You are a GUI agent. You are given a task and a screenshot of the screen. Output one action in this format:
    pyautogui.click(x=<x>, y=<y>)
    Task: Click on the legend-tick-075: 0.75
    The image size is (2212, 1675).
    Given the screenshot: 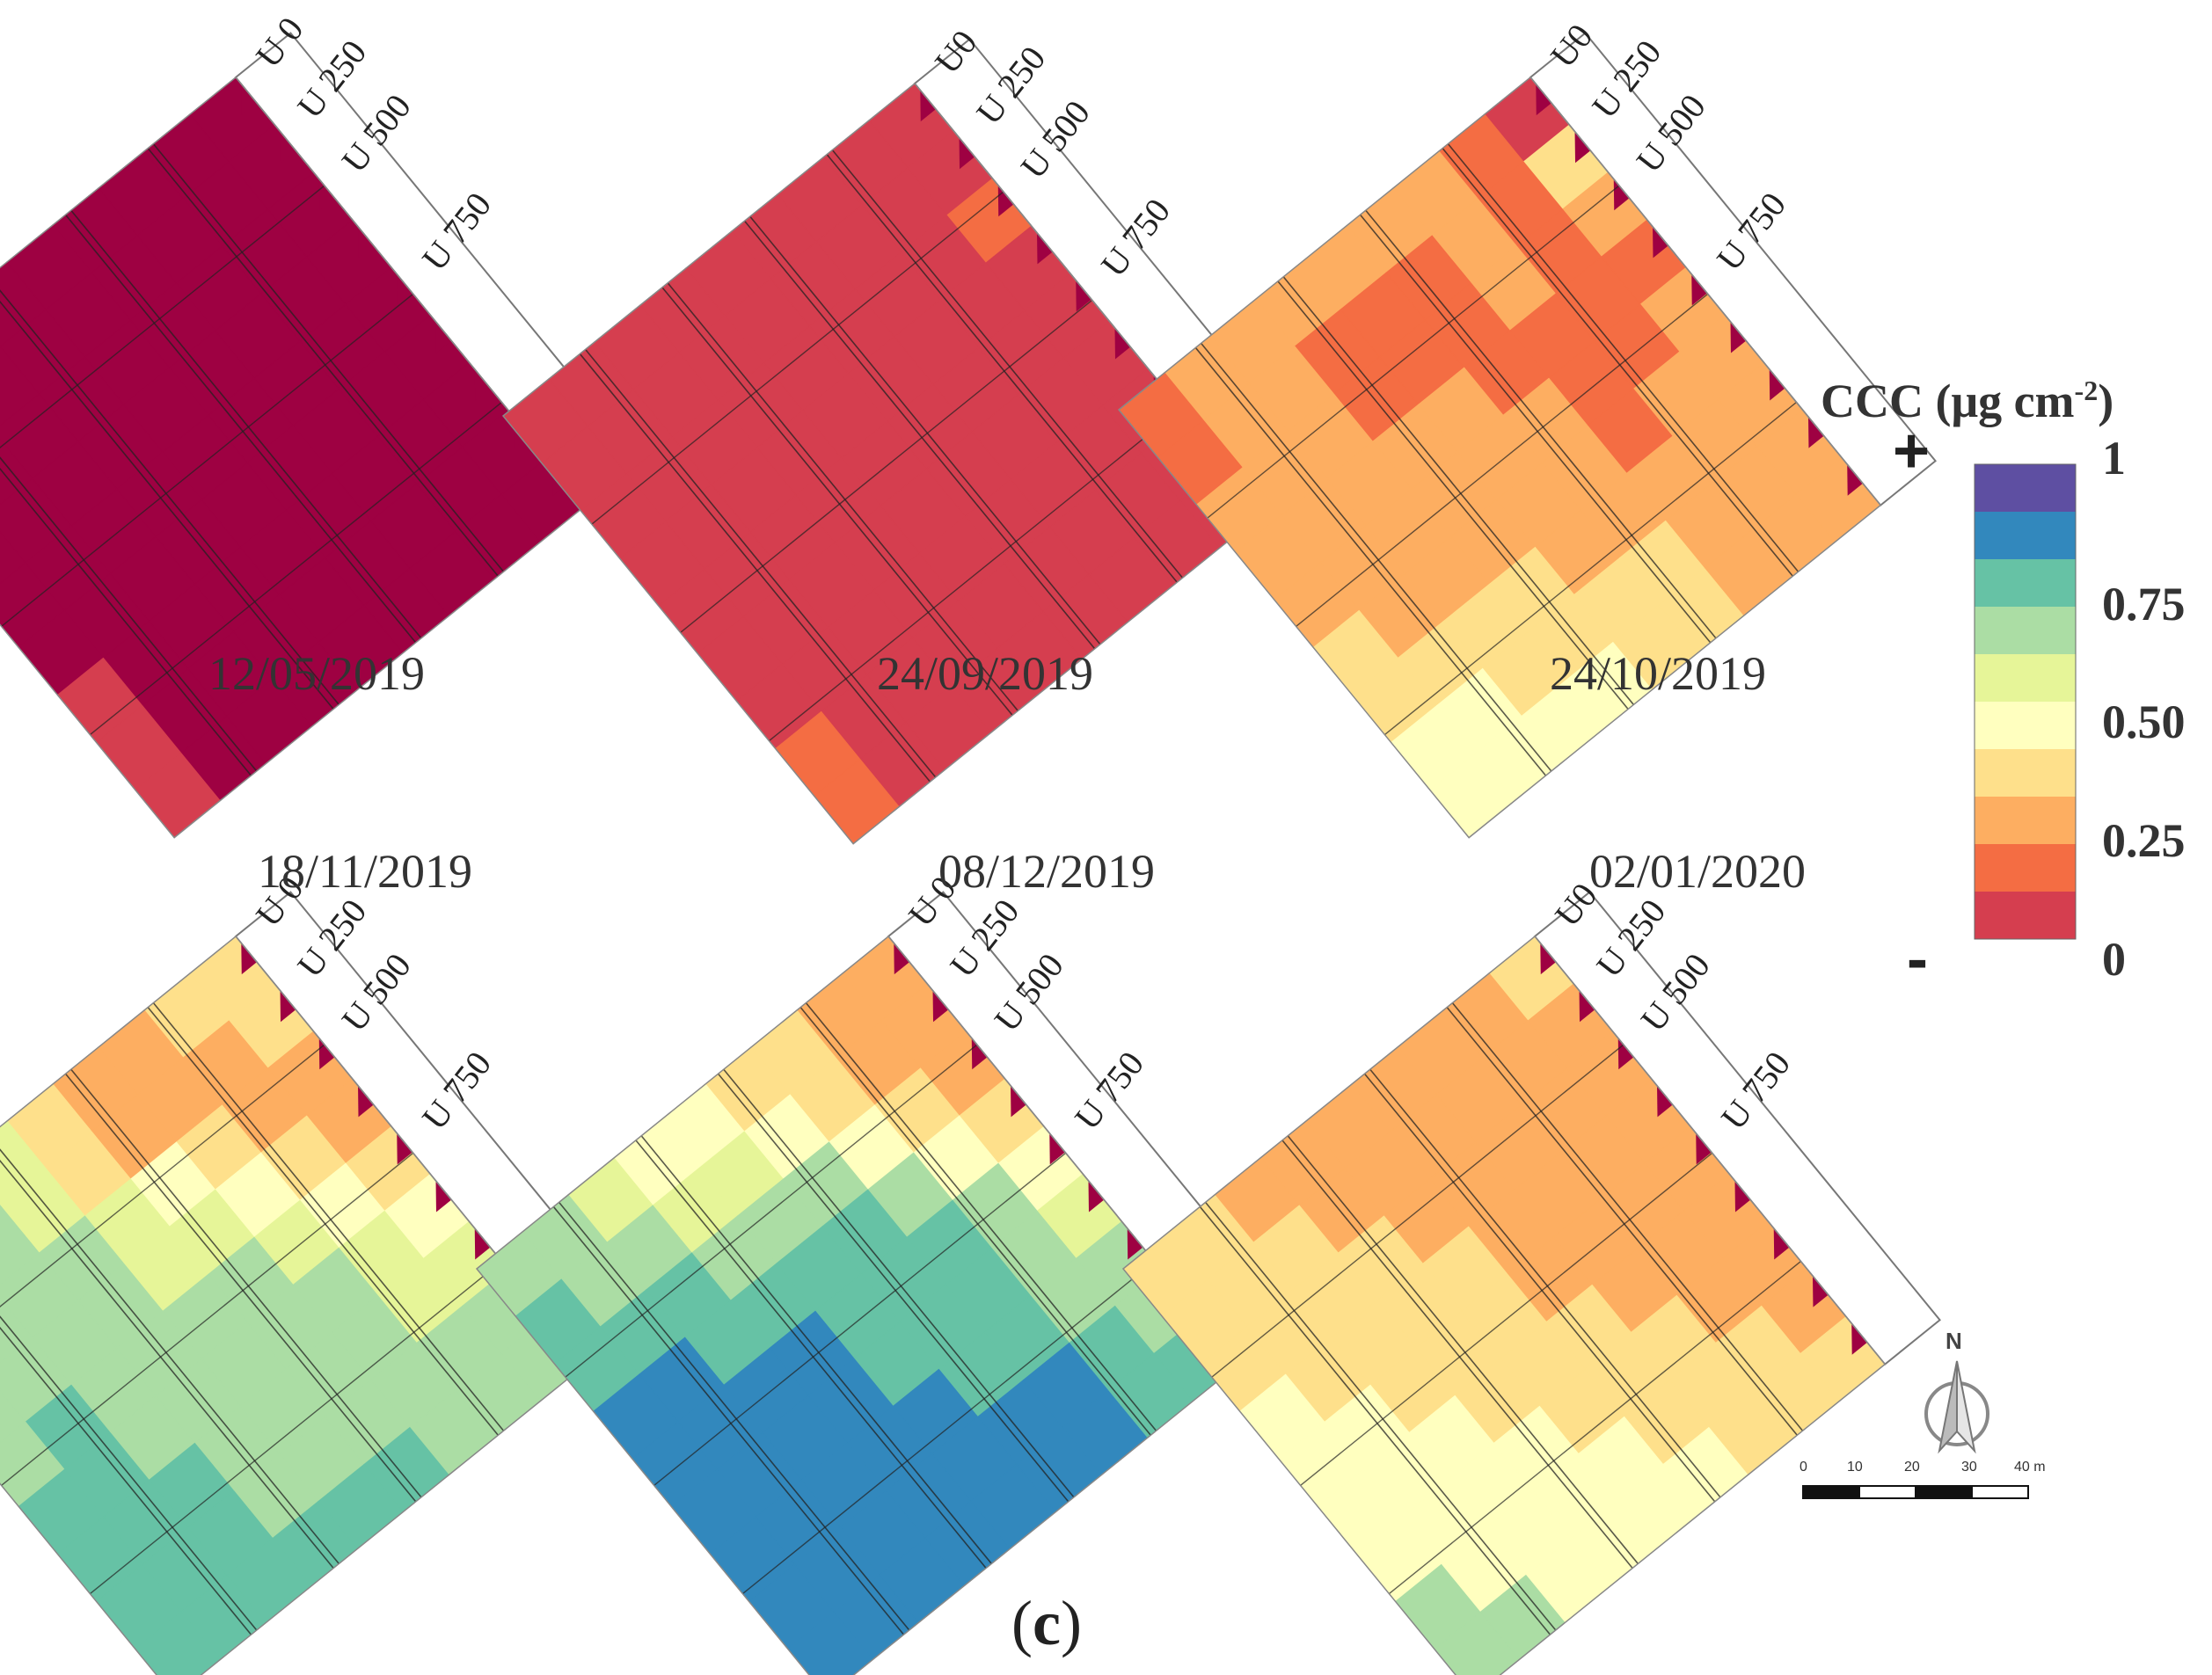 What is the action you would take?
    pyautogui.click(x=2144, y=604)
    